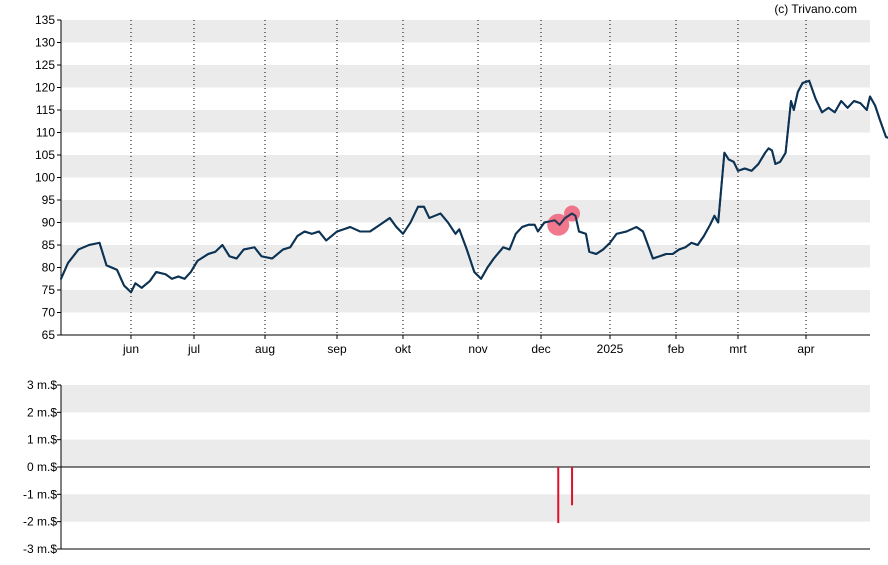 This screenshot has height=565, width=888. What do you see at coordinates (42, 467) in the screenshot?
I see `y-tick-label: 0 m.$` at bounding box center [42, 467].